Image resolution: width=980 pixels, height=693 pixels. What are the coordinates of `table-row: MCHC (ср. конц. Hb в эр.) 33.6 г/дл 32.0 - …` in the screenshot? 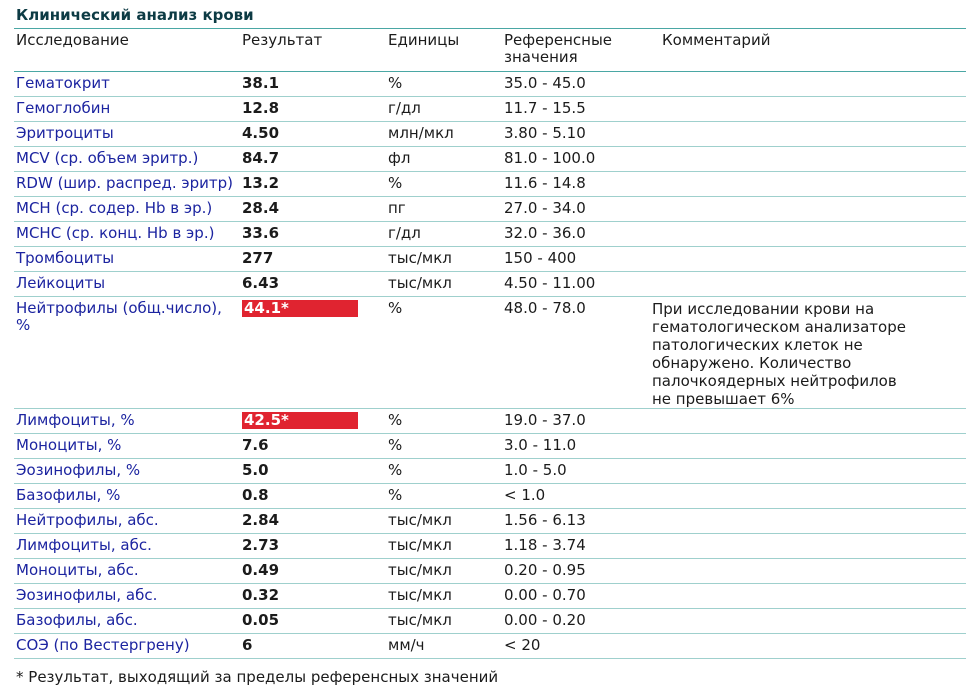 It's located at (490, 234).